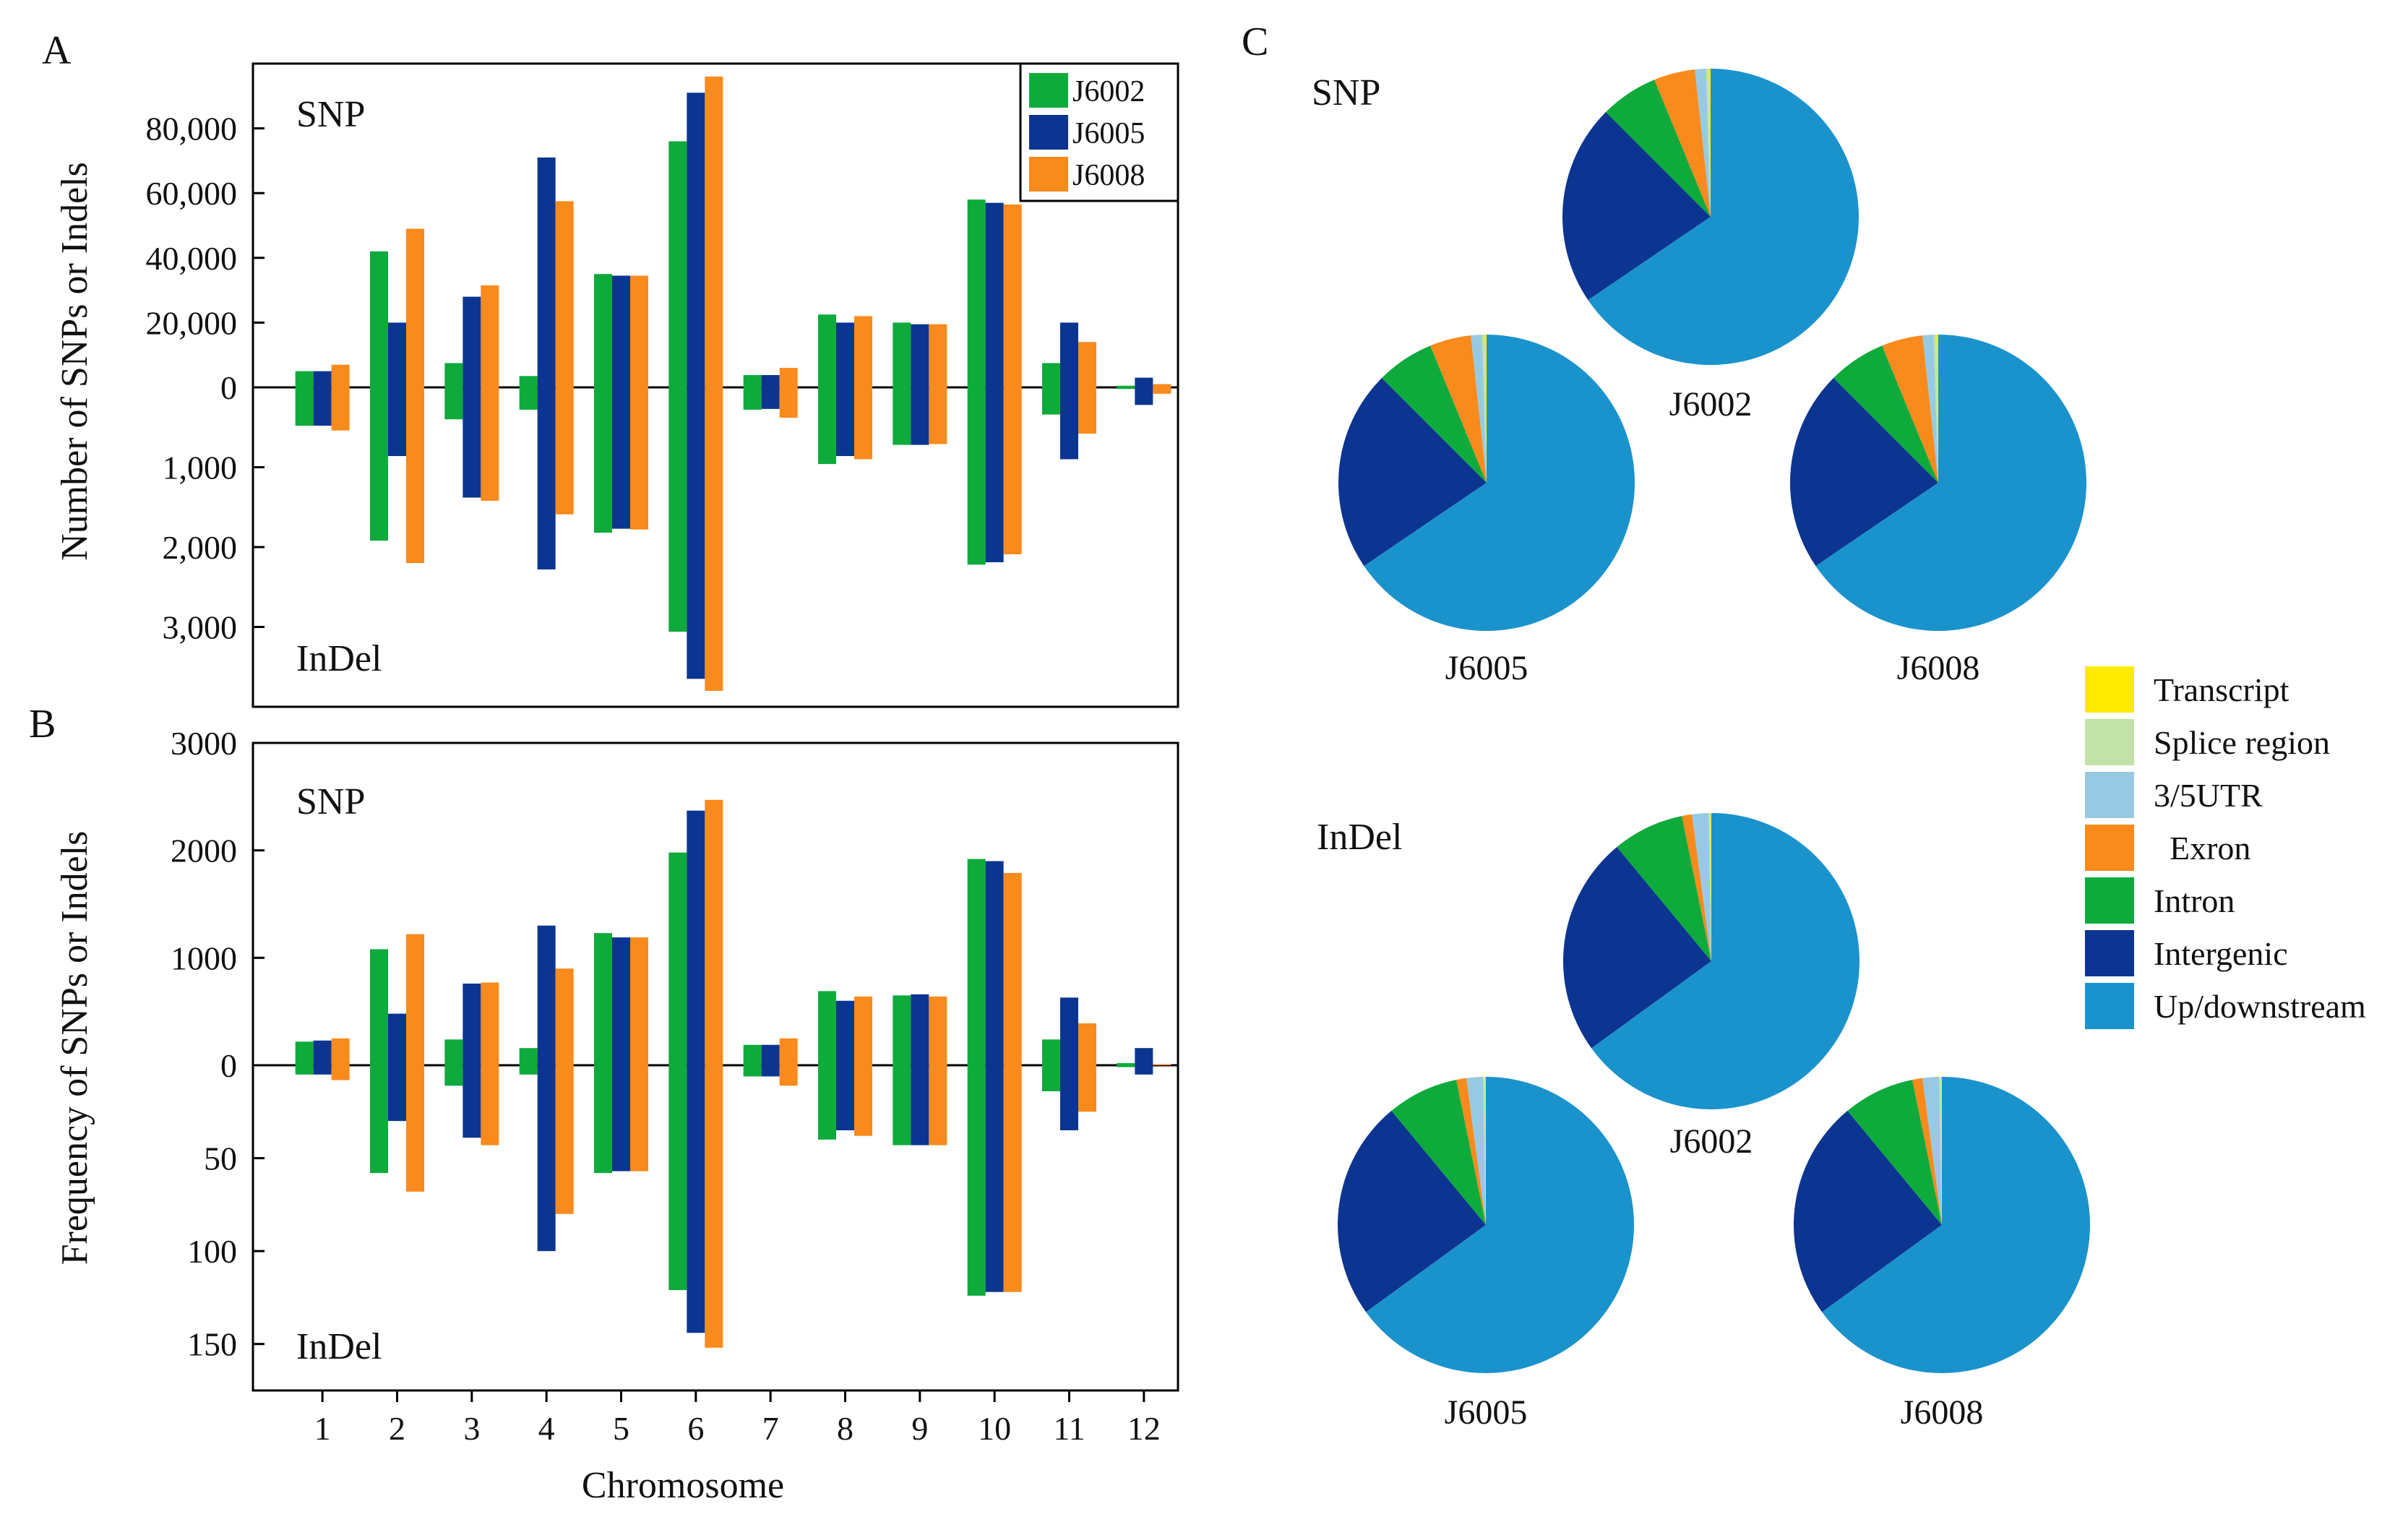 The image size is (2408, 1522). What do you see at coordinates (696, 1199) in the screenshot?
I see `b-bar-indel-j6005-chr6` at bounding box center [696, 1199].